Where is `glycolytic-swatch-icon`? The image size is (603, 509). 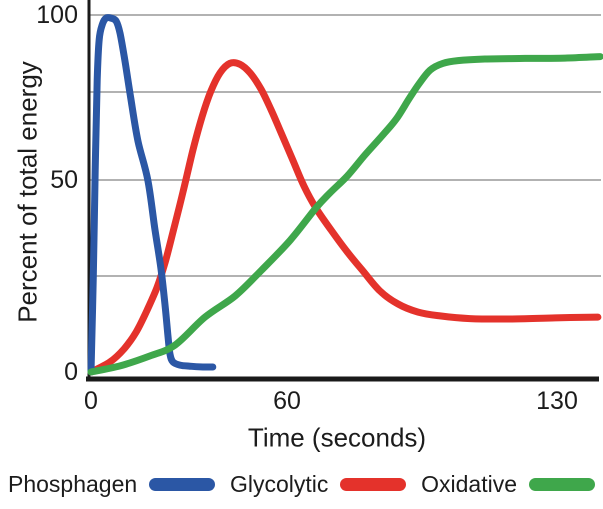 glycolytic-swatch-icon is located at coordinates (373, 484).